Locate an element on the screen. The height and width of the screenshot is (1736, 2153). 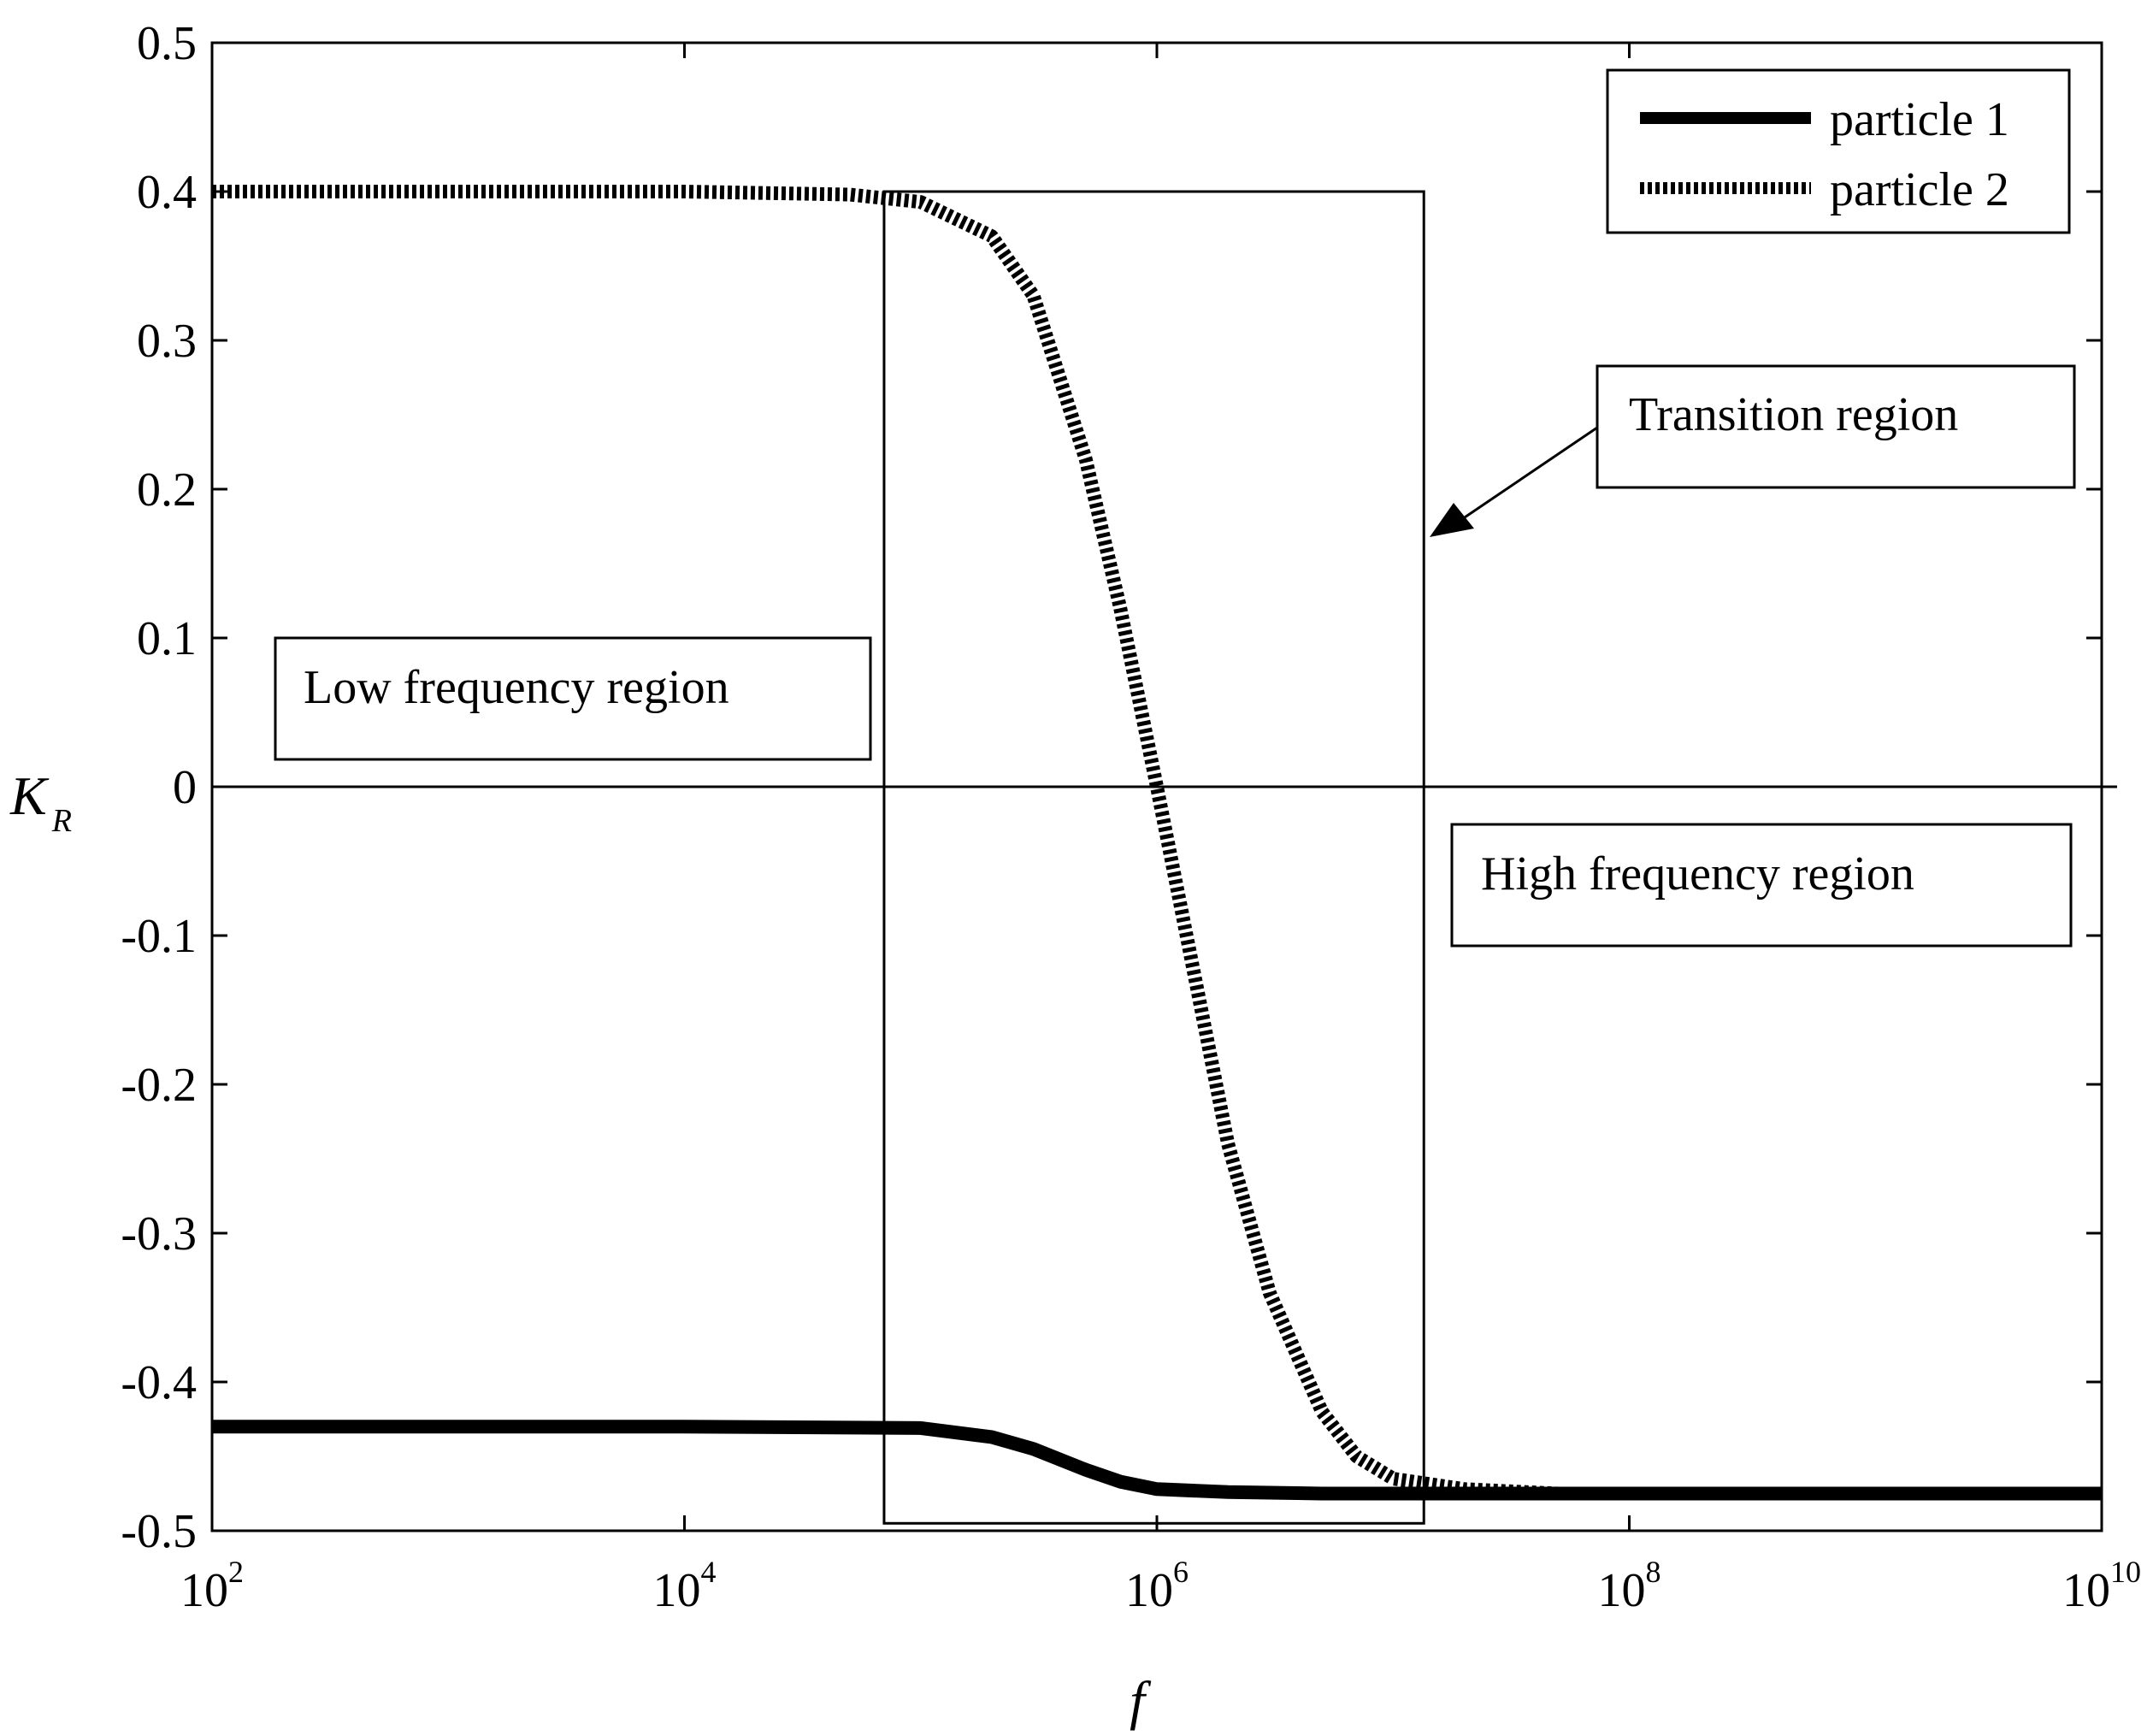
annotation-box-transition is located at coordinates (1836, 427).